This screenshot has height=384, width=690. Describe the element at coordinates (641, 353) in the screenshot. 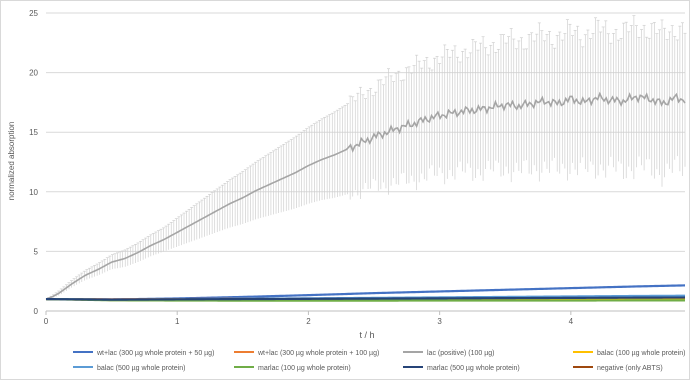

I see `legend-label: balac (100 µg whole protein)` at that location.